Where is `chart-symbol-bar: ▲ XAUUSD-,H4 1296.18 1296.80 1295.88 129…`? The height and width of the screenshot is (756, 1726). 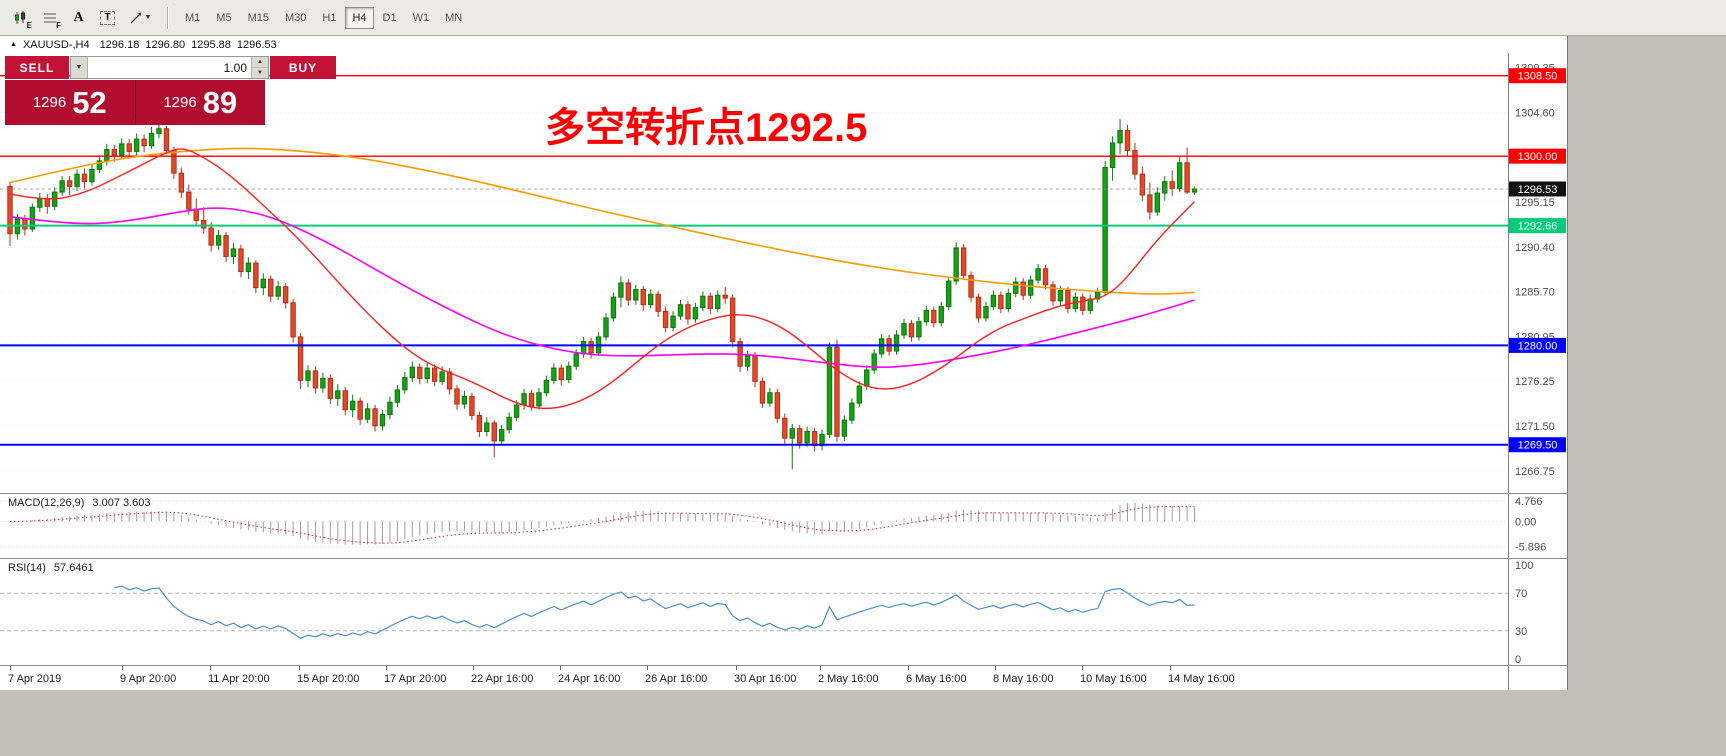
chart-symbol-bar: ▲ XAUUSD-,H4 1296.18 1296.80 1295.88 129… is located at coordinates (783, 44).